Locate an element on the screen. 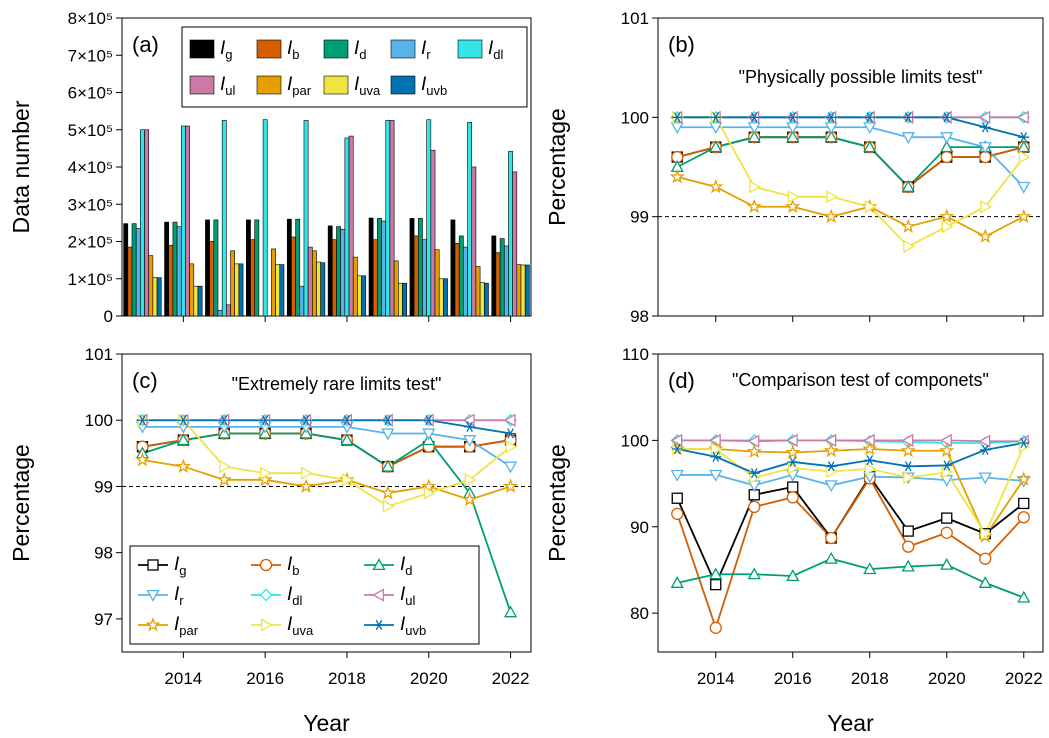 The width and height of the screenshot is (1049, 738). panel-title: "Extremely rare limits test" is located at coordinates (337, 384).